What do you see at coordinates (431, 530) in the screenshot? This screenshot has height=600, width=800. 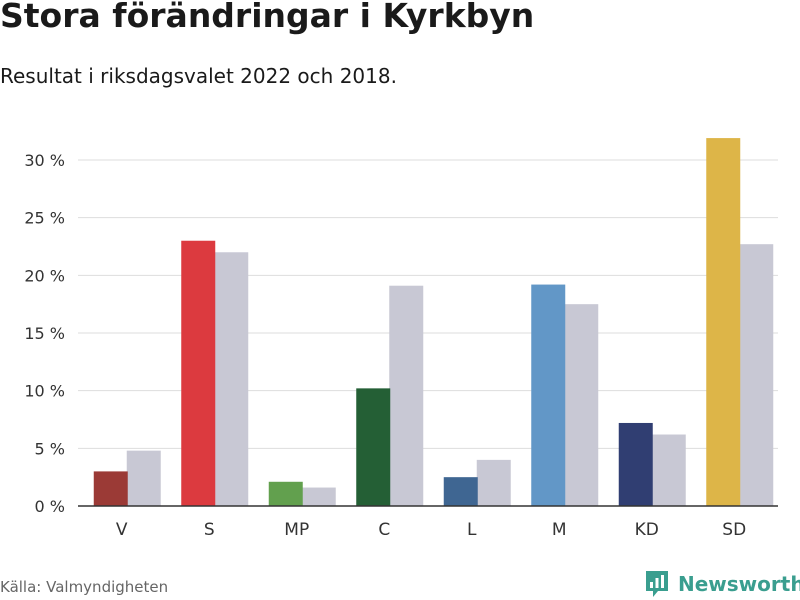 I see `x-axis-ticks: V S MP C L M KD SD` at bounding box center [431, 530].